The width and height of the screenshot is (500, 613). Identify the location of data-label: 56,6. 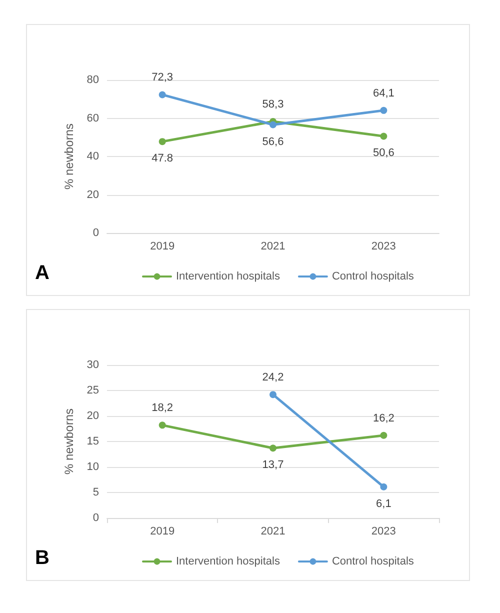
(273, 142).